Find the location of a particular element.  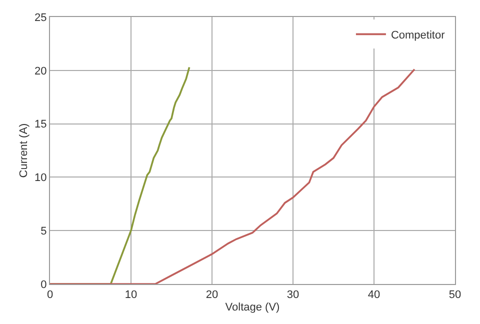

y-axis-title: Current (A) is located at coordinates (24, 150).